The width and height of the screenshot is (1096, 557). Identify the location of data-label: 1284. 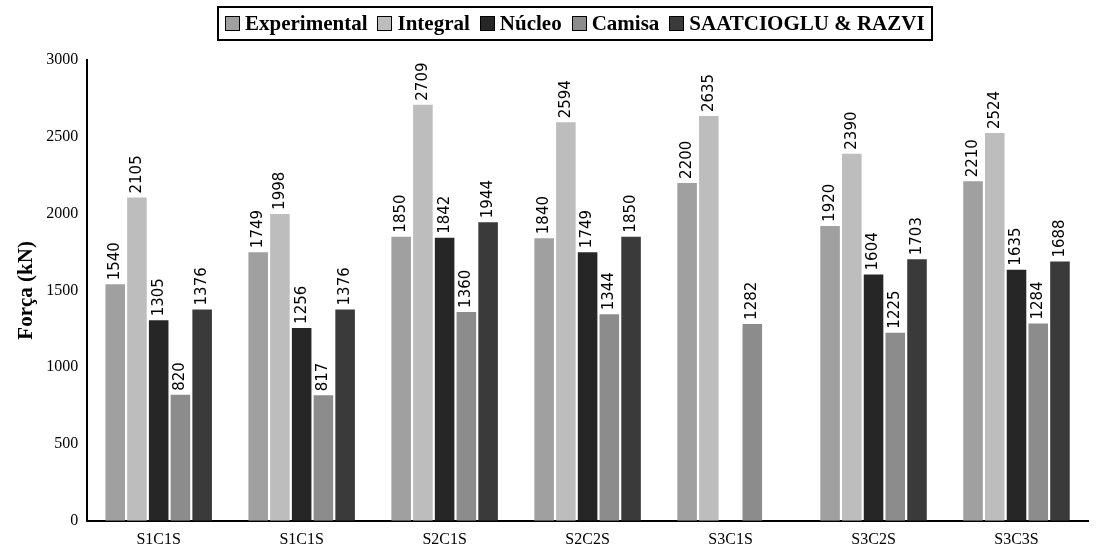
(1037, 300).